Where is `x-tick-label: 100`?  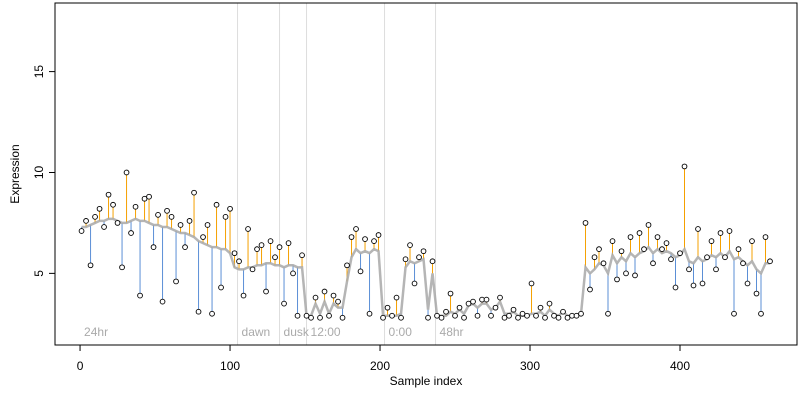 x-tick-label: 100 is located at coordinates (230, 366).